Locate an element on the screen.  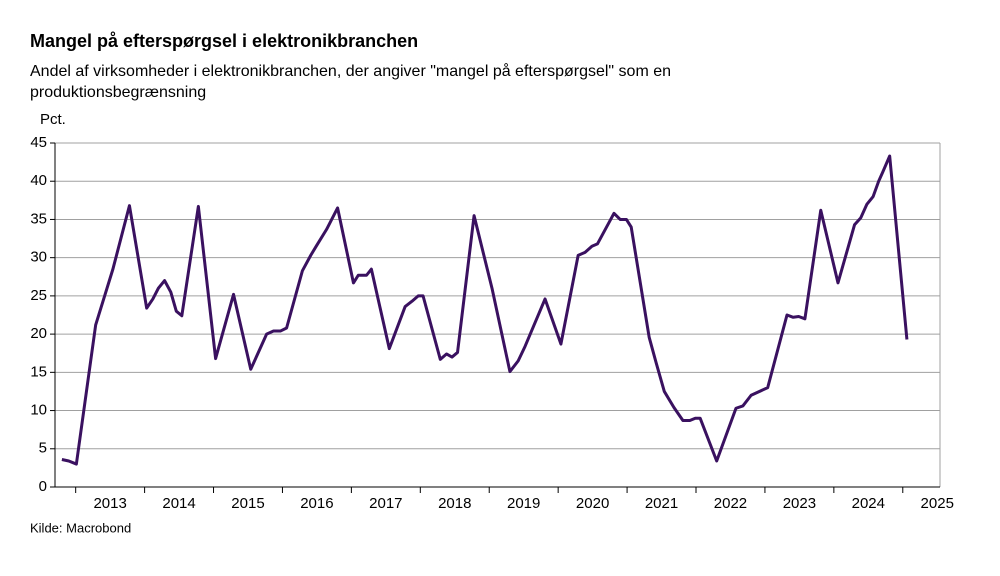
y-tick-label: 0 is located at coordinates (43, 486).